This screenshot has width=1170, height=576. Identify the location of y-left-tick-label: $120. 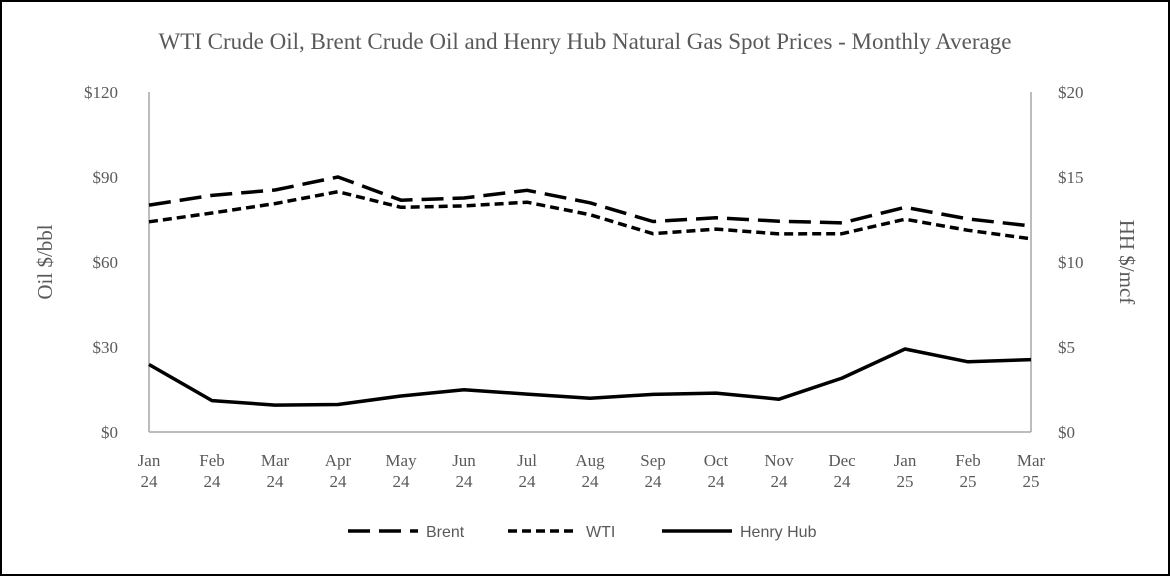
(101, 92).